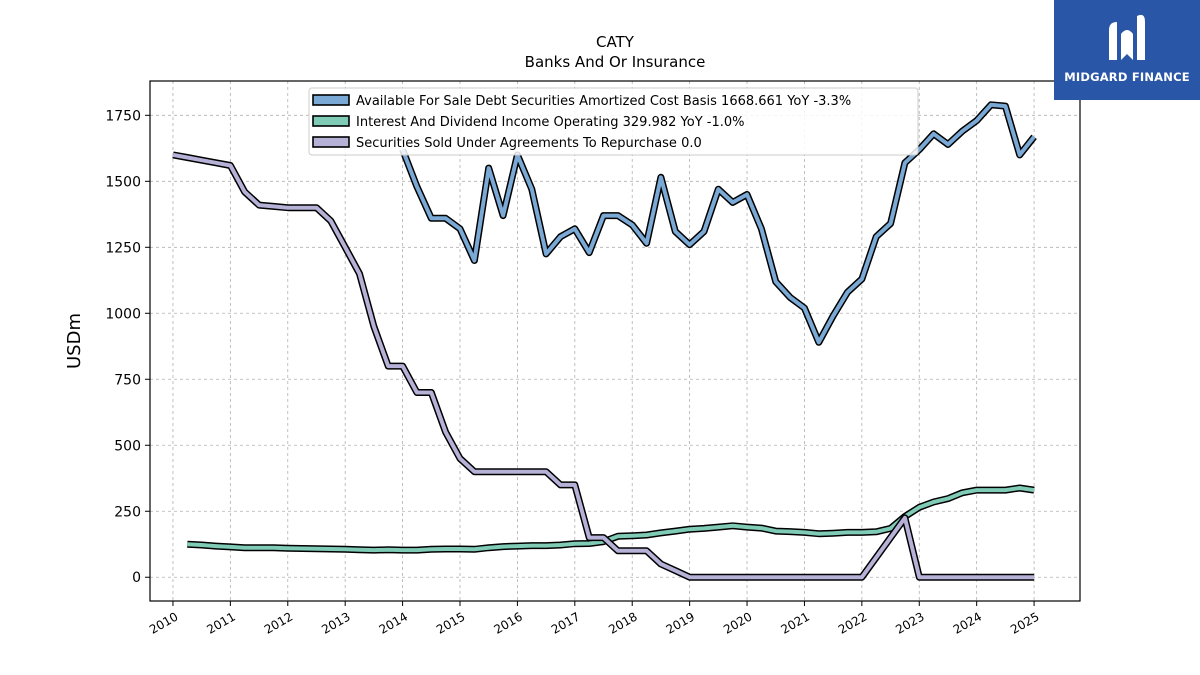 The image size is (1200, 675). What do you see at coordinates (615, 62) in the screenshot?
I see `chart-subtitle: Banks And Or Insurance` at bounding box center [615, 62].